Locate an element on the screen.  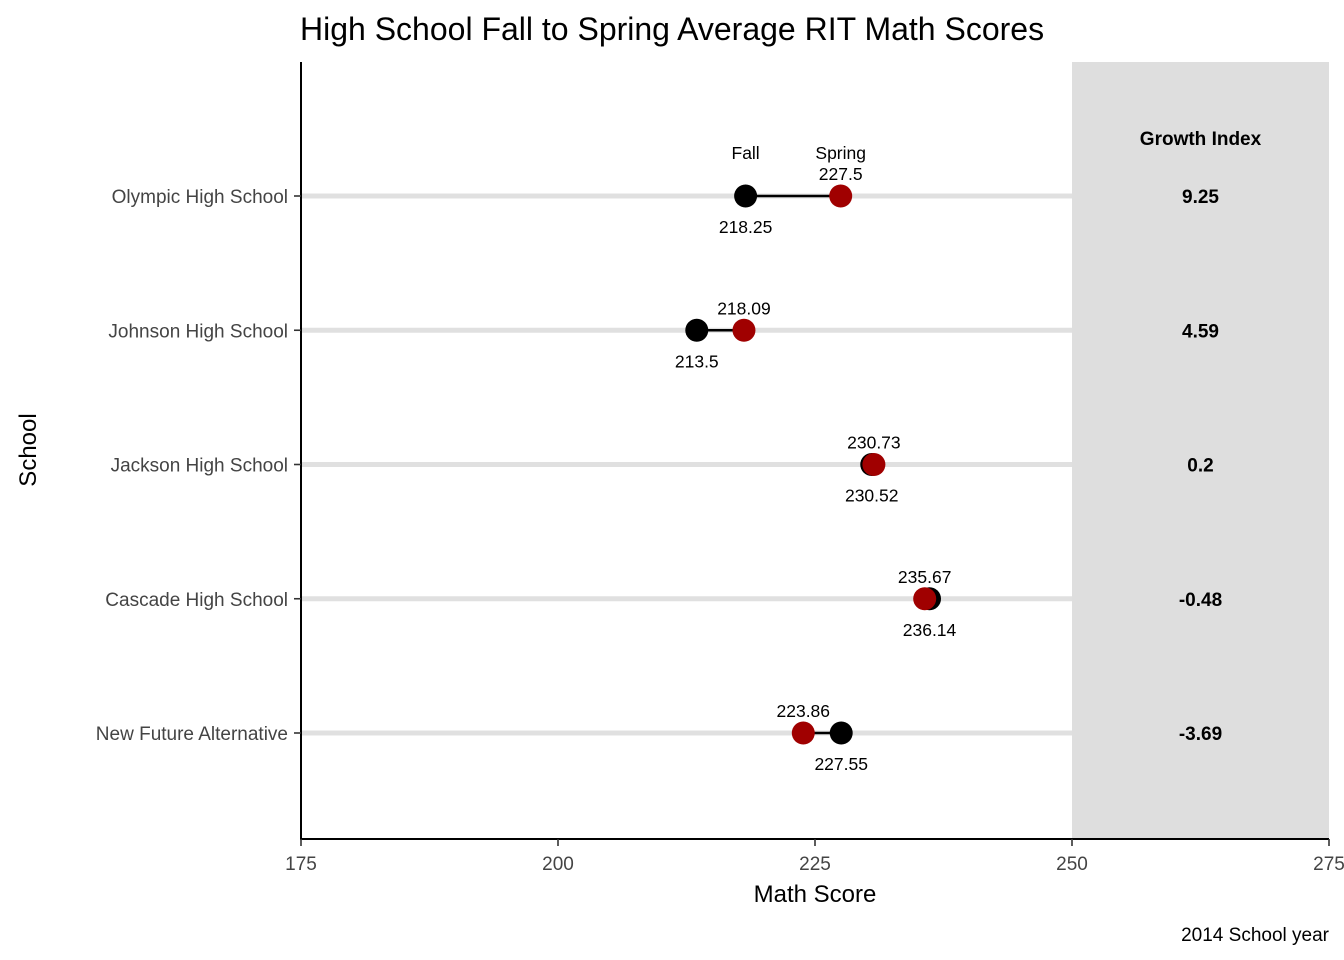
spring-value-label: 218.09 is located at coordinates (744, 308).